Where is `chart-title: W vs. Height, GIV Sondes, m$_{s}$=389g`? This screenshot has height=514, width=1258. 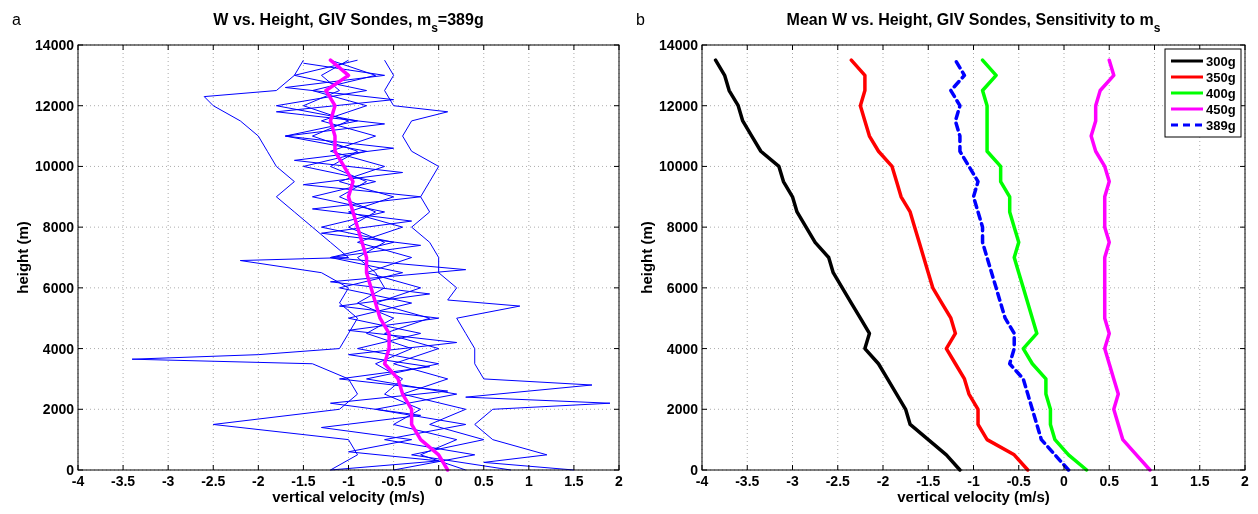 chart-title: W vs. Height, GIV Sondes, m$_{s}$=389g is located at coordinates (348, 23).